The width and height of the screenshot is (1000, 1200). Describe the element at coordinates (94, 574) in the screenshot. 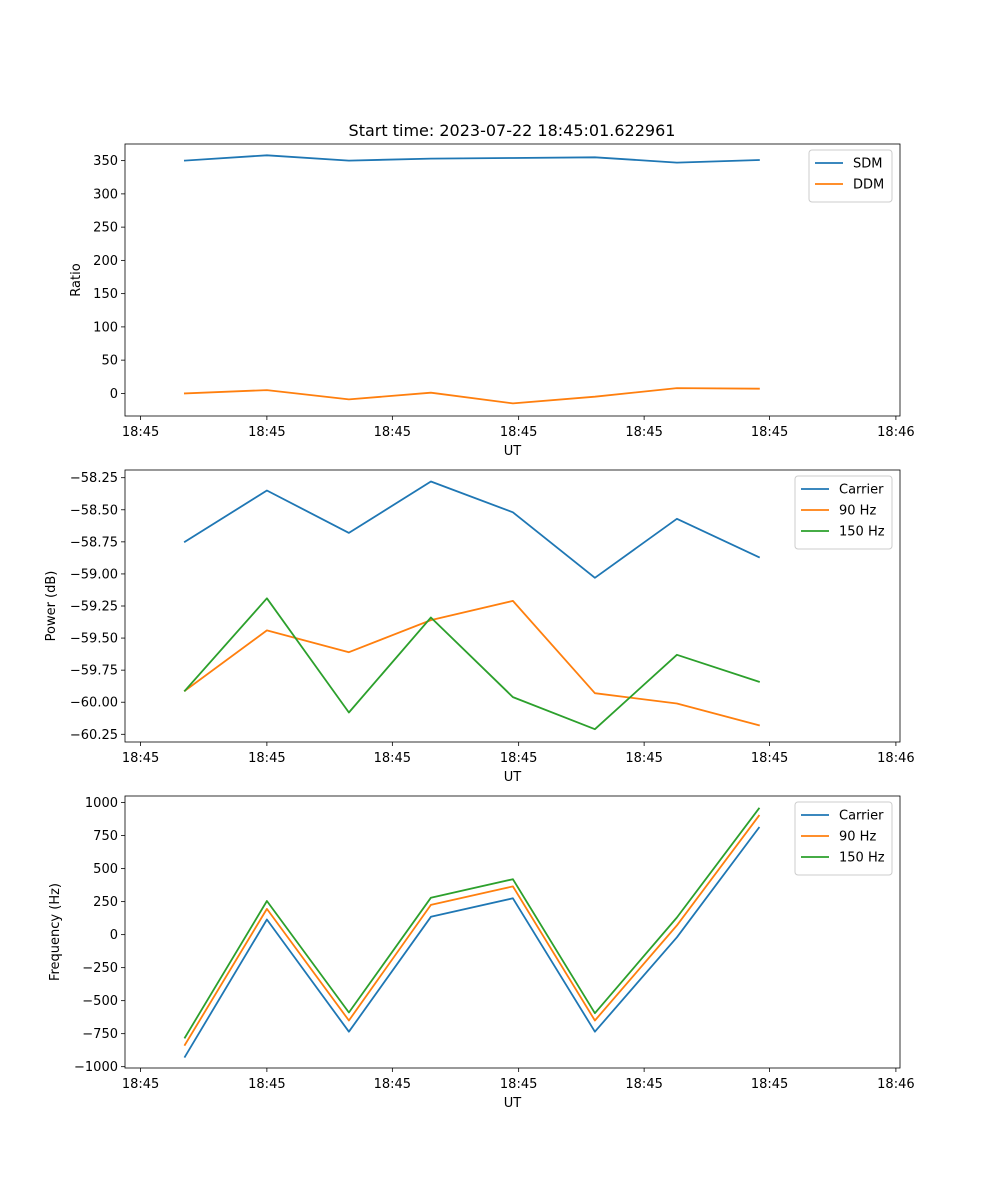

I see `y-tick-label: −59.00` at that location.